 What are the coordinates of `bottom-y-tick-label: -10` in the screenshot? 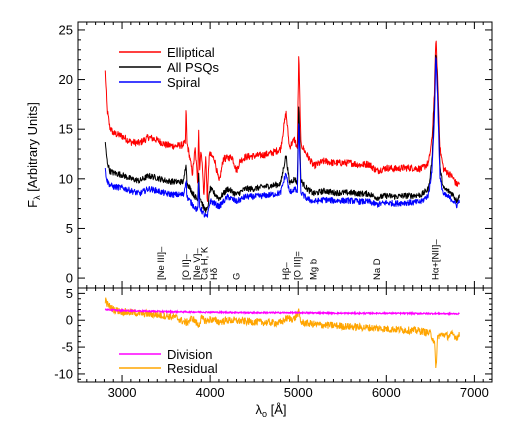 It's located at (63, 373).